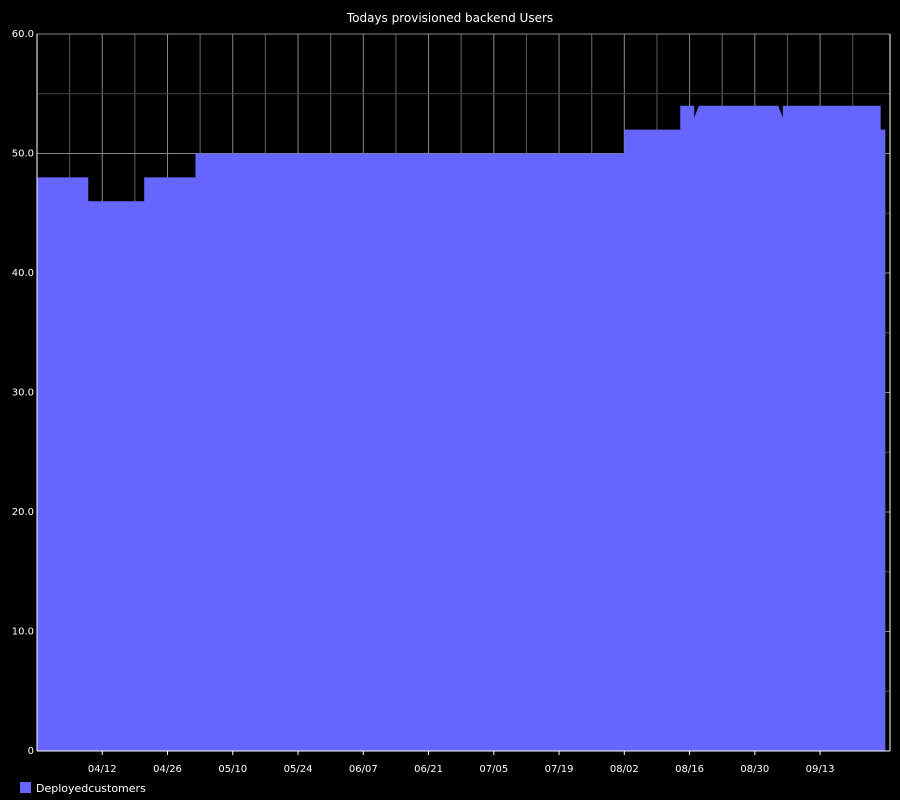 The image size is (900, 800). I want to click on y-tick-label: 30.0, so click(23, 393).